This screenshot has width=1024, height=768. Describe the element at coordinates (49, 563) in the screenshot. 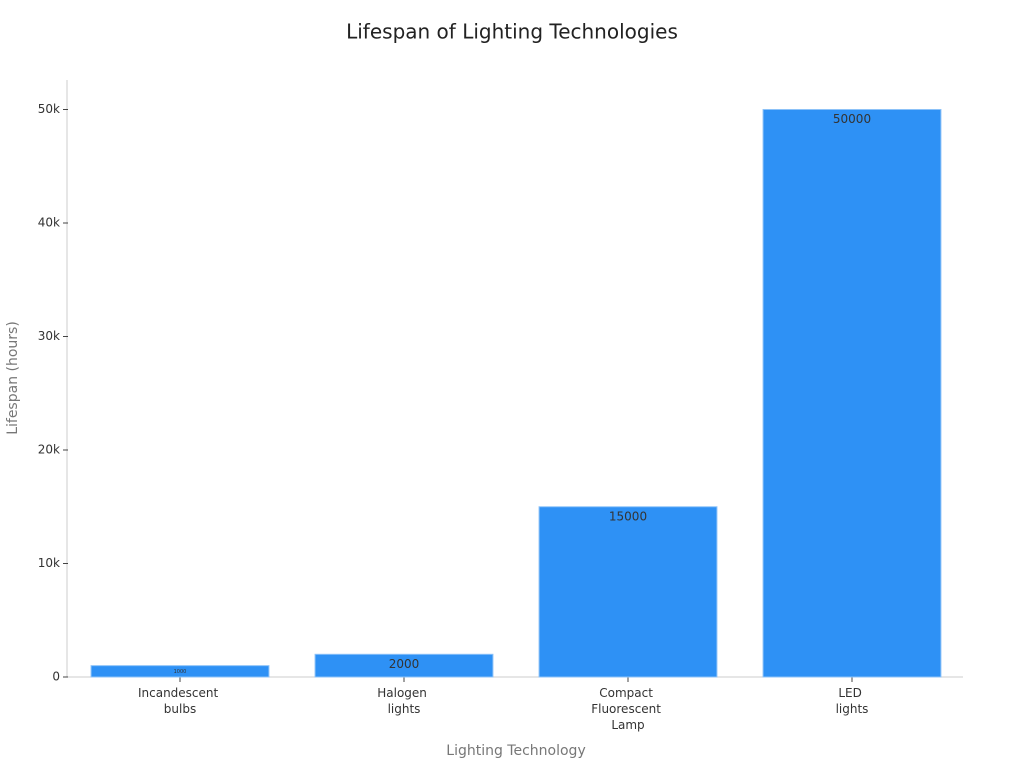

I see `y-tick-label: 10k` at that location.